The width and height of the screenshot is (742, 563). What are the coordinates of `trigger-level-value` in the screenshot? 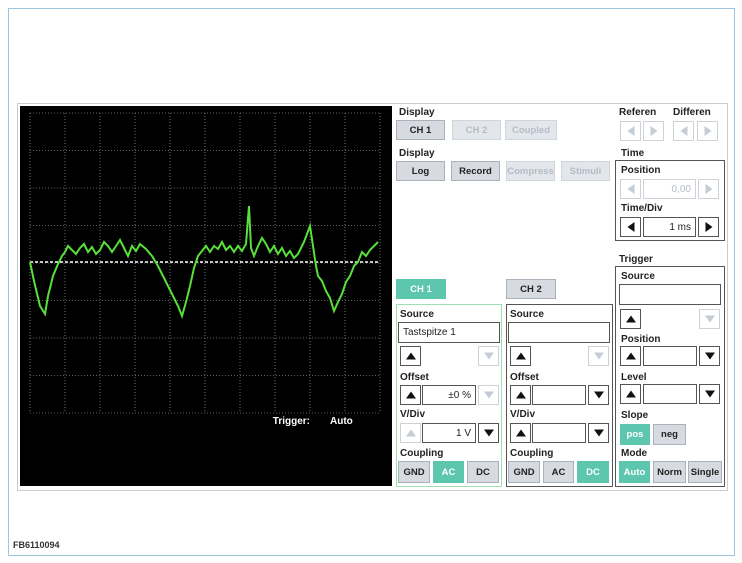 It's located at (670, 394).